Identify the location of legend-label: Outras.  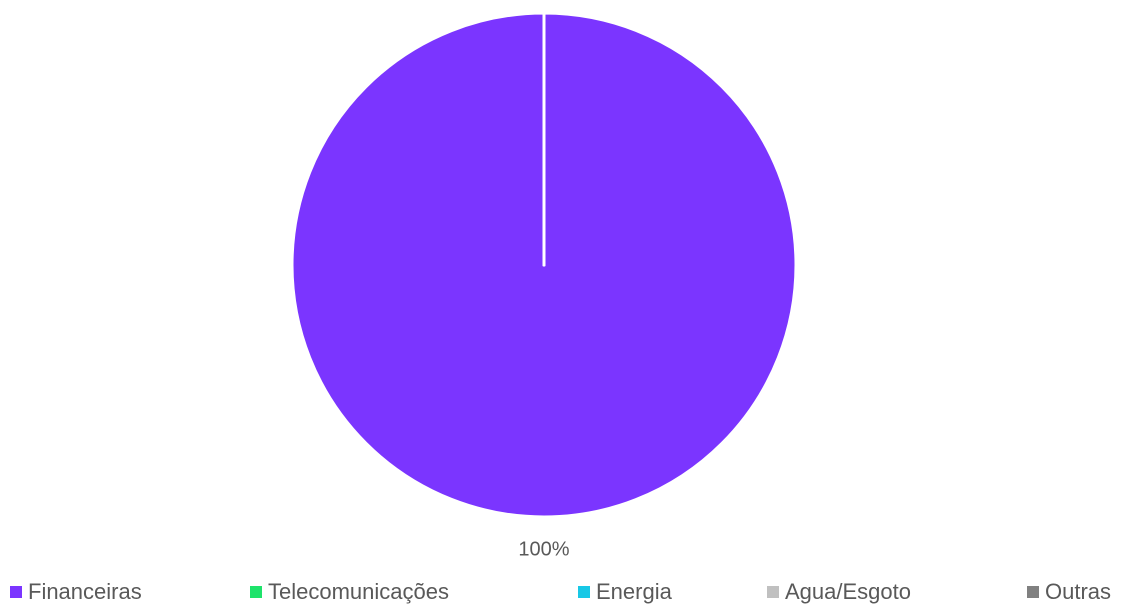
(1078, 591).